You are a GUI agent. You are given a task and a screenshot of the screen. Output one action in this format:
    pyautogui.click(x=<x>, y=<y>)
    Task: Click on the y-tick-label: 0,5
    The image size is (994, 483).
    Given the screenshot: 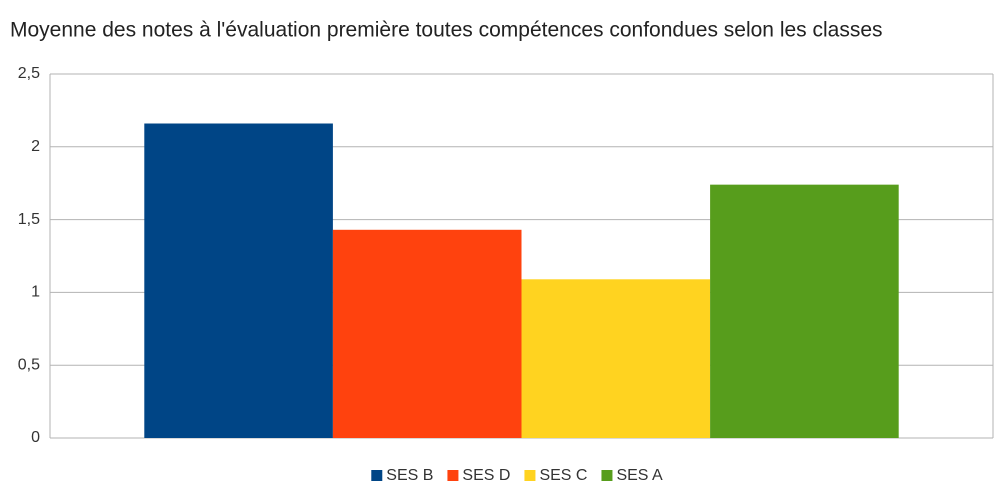 What is the action you would take?
    pyautogui.click(x=29, y=364)
    